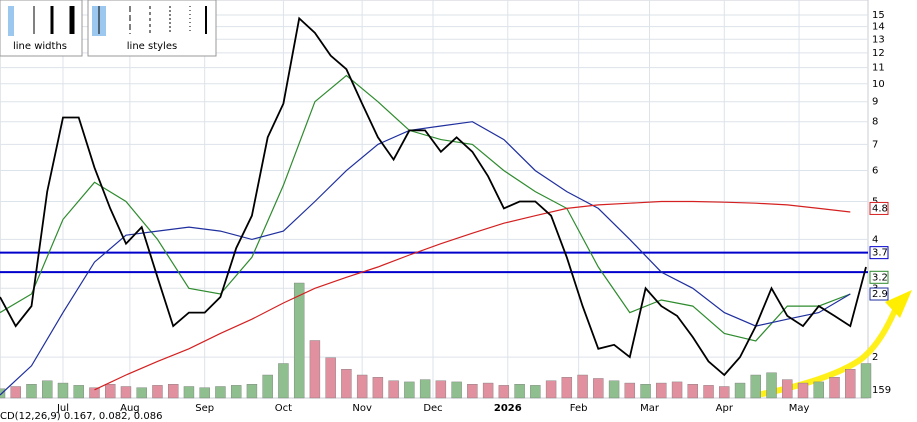 This screenshot has width=917, height=422. I want to click on x-tick-label: Feb, so click(579, 408).